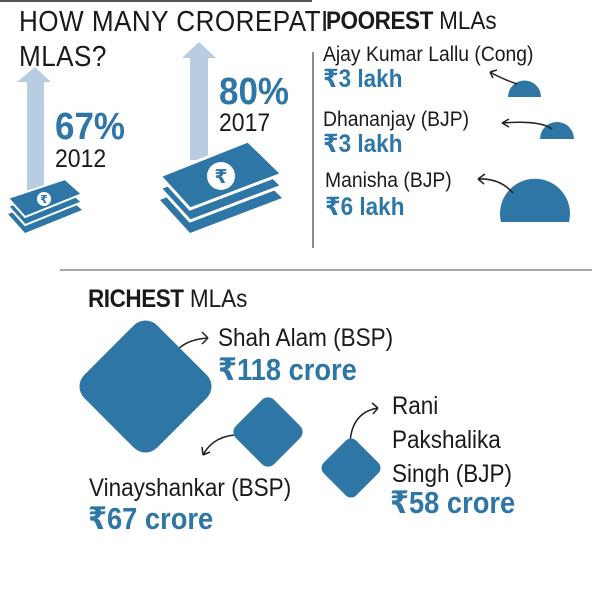 The height and width of the screenshot is (599, 600). What do you see at coordinates (415, 406) in the screenshot?
I see `richest-name-rani-line1: Rani` at bounding box center [415, 406].